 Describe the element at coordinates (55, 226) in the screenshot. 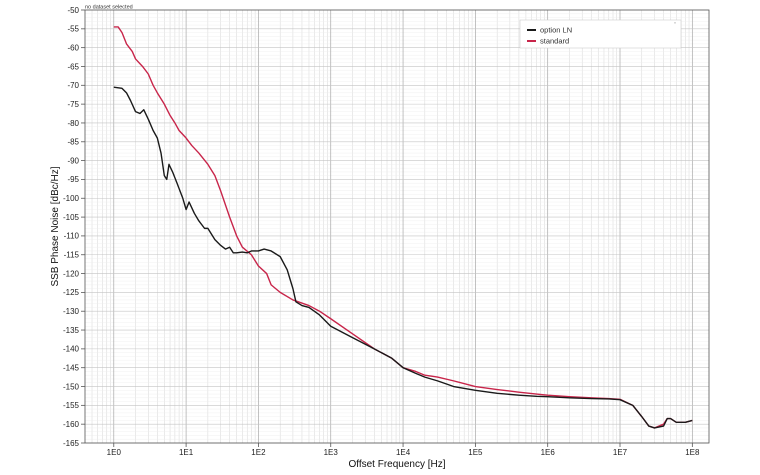

I see `y-axis-label: SSB Phase Noise [dBc/Hz]` at that location.